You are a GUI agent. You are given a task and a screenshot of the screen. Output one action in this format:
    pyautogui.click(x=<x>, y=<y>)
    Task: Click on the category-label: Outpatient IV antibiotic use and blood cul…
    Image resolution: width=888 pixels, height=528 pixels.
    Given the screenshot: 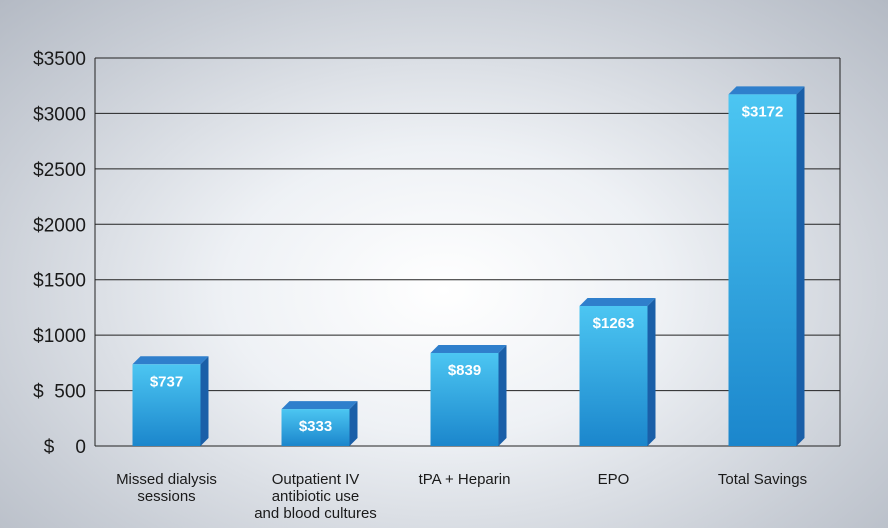 What is the action you would take?
    pyautogui.click(x=315, y=496)
    